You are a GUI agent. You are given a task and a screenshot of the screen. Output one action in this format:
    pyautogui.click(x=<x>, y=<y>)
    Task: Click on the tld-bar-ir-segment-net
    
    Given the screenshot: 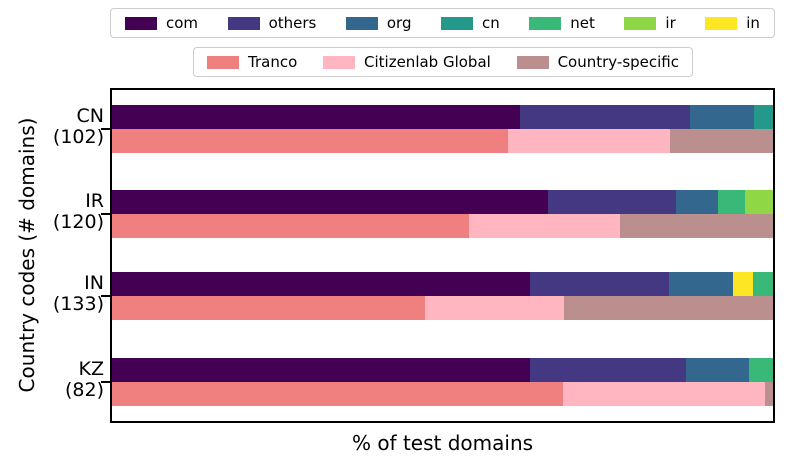 What is the action you would take?
    pyautogui.click(x=732, y=202)
    